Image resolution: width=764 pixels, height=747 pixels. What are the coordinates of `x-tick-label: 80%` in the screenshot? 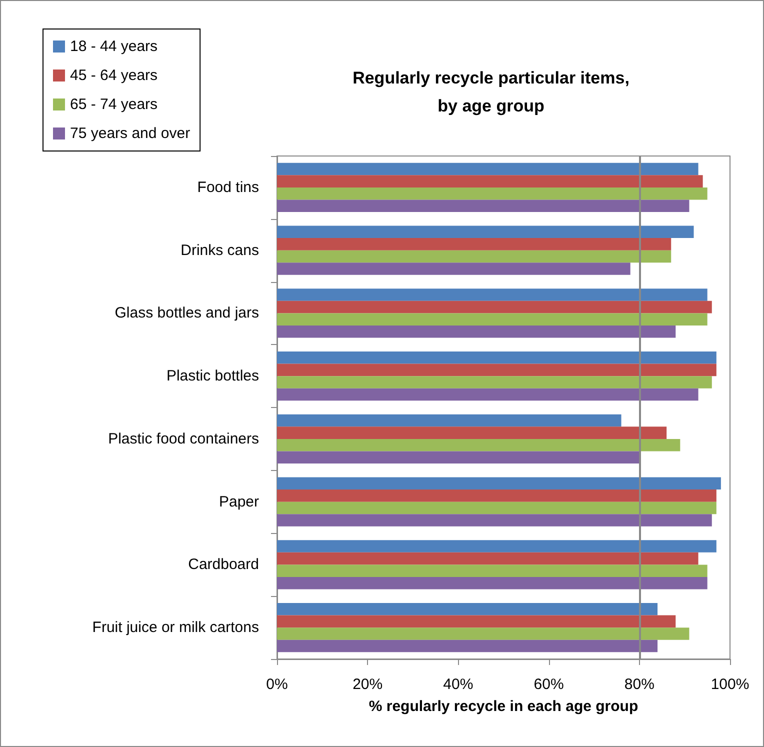 It's located at (639, 684).